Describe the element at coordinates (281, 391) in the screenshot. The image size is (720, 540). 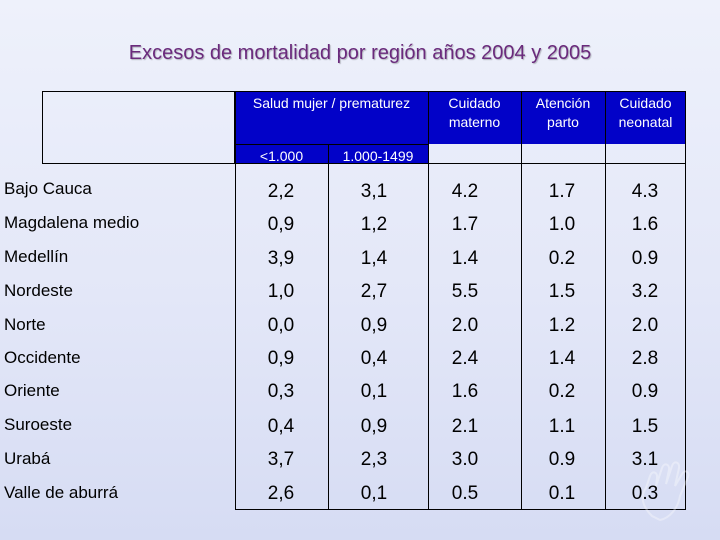
I see `value-cell: 0,3` at that location.